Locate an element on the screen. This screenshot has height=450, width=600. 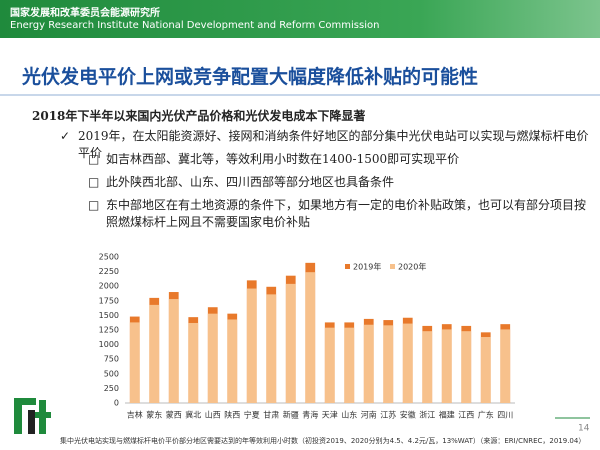
y-tick-label: 750 is located at coordinates (111, 359).